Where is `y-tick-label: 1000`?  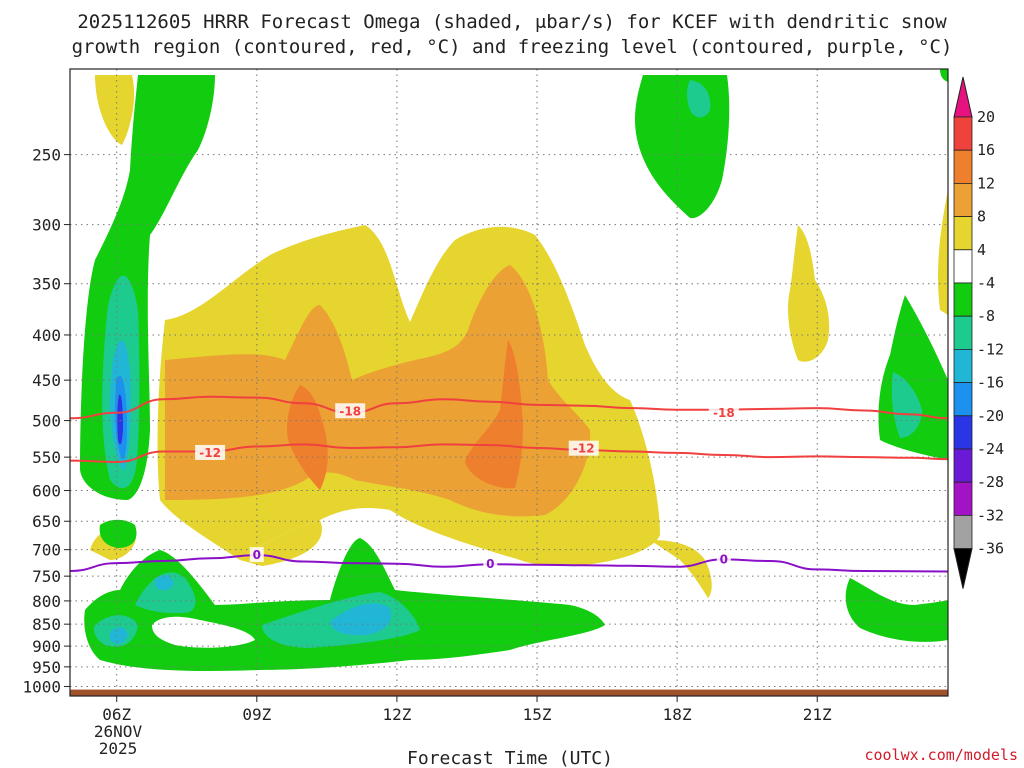 y-tick-label: 1000 is located at coordinates (41, 687).